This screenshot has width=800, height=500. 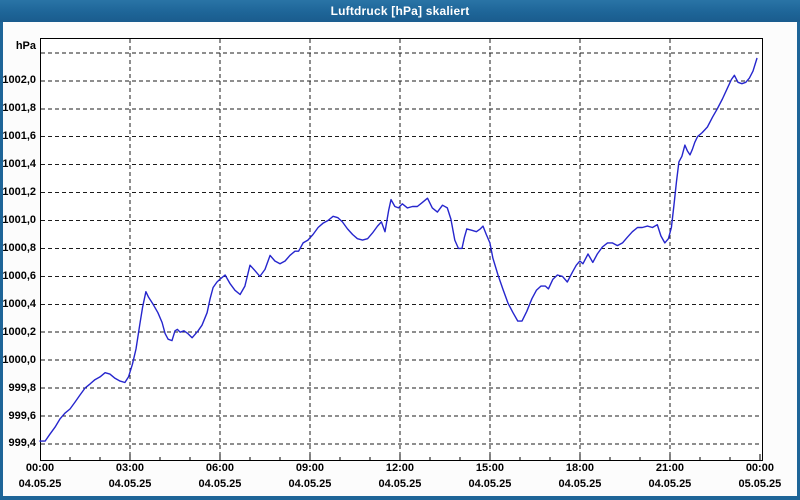 What do you see at coordinates (19, 80) in the screenshot?
I see `y-tick-label: 1002,0` at bounding box center [19, 80].